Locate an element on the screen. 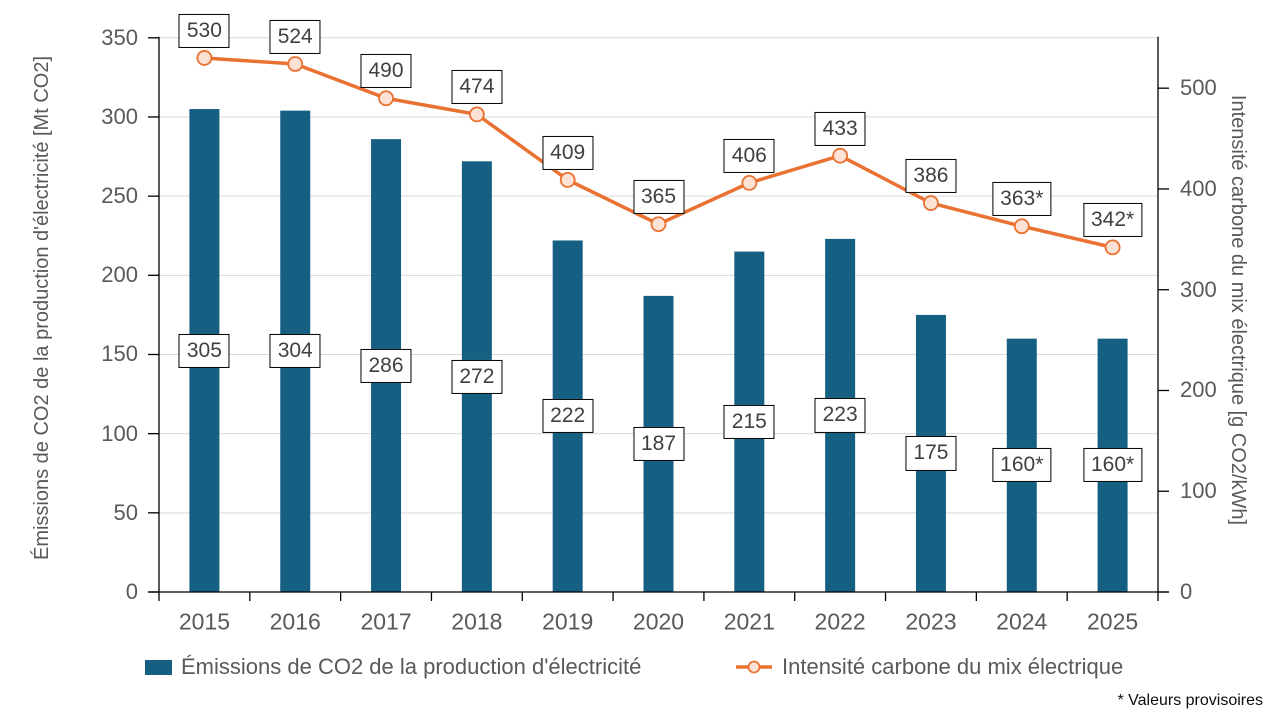 Image resolution: width=1280 pixels, height=720 pixels. line-series-swatch-icon is located at coordinates (754, 667).